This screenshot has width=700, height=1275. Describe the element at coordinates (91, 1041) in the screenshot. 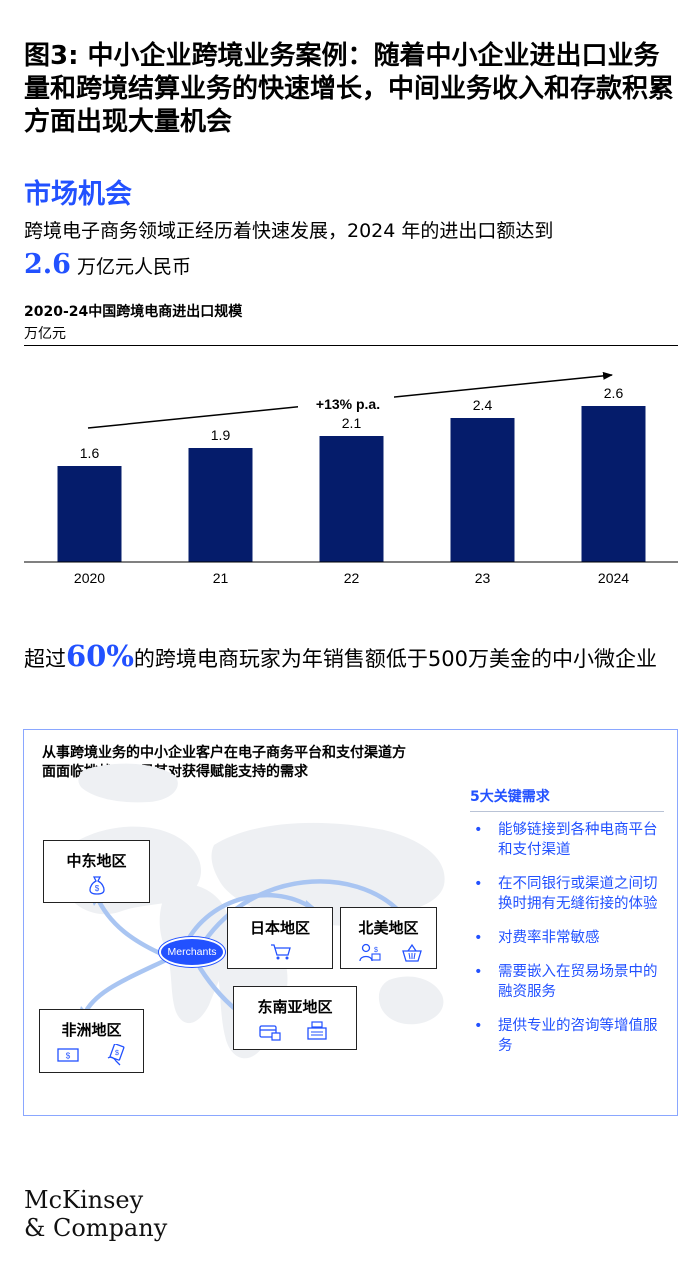

I see `region-africa: 非洲地区 $ $` at that location.